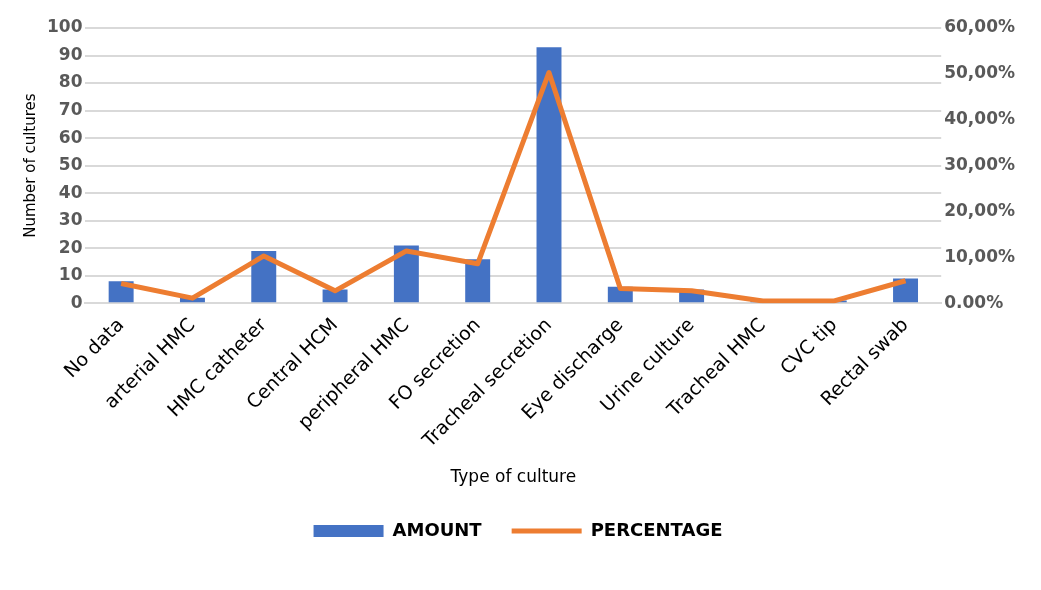 This screenshot has width=1041, height=590. I want to click on y-tick-label: 60, so click(70, 136).